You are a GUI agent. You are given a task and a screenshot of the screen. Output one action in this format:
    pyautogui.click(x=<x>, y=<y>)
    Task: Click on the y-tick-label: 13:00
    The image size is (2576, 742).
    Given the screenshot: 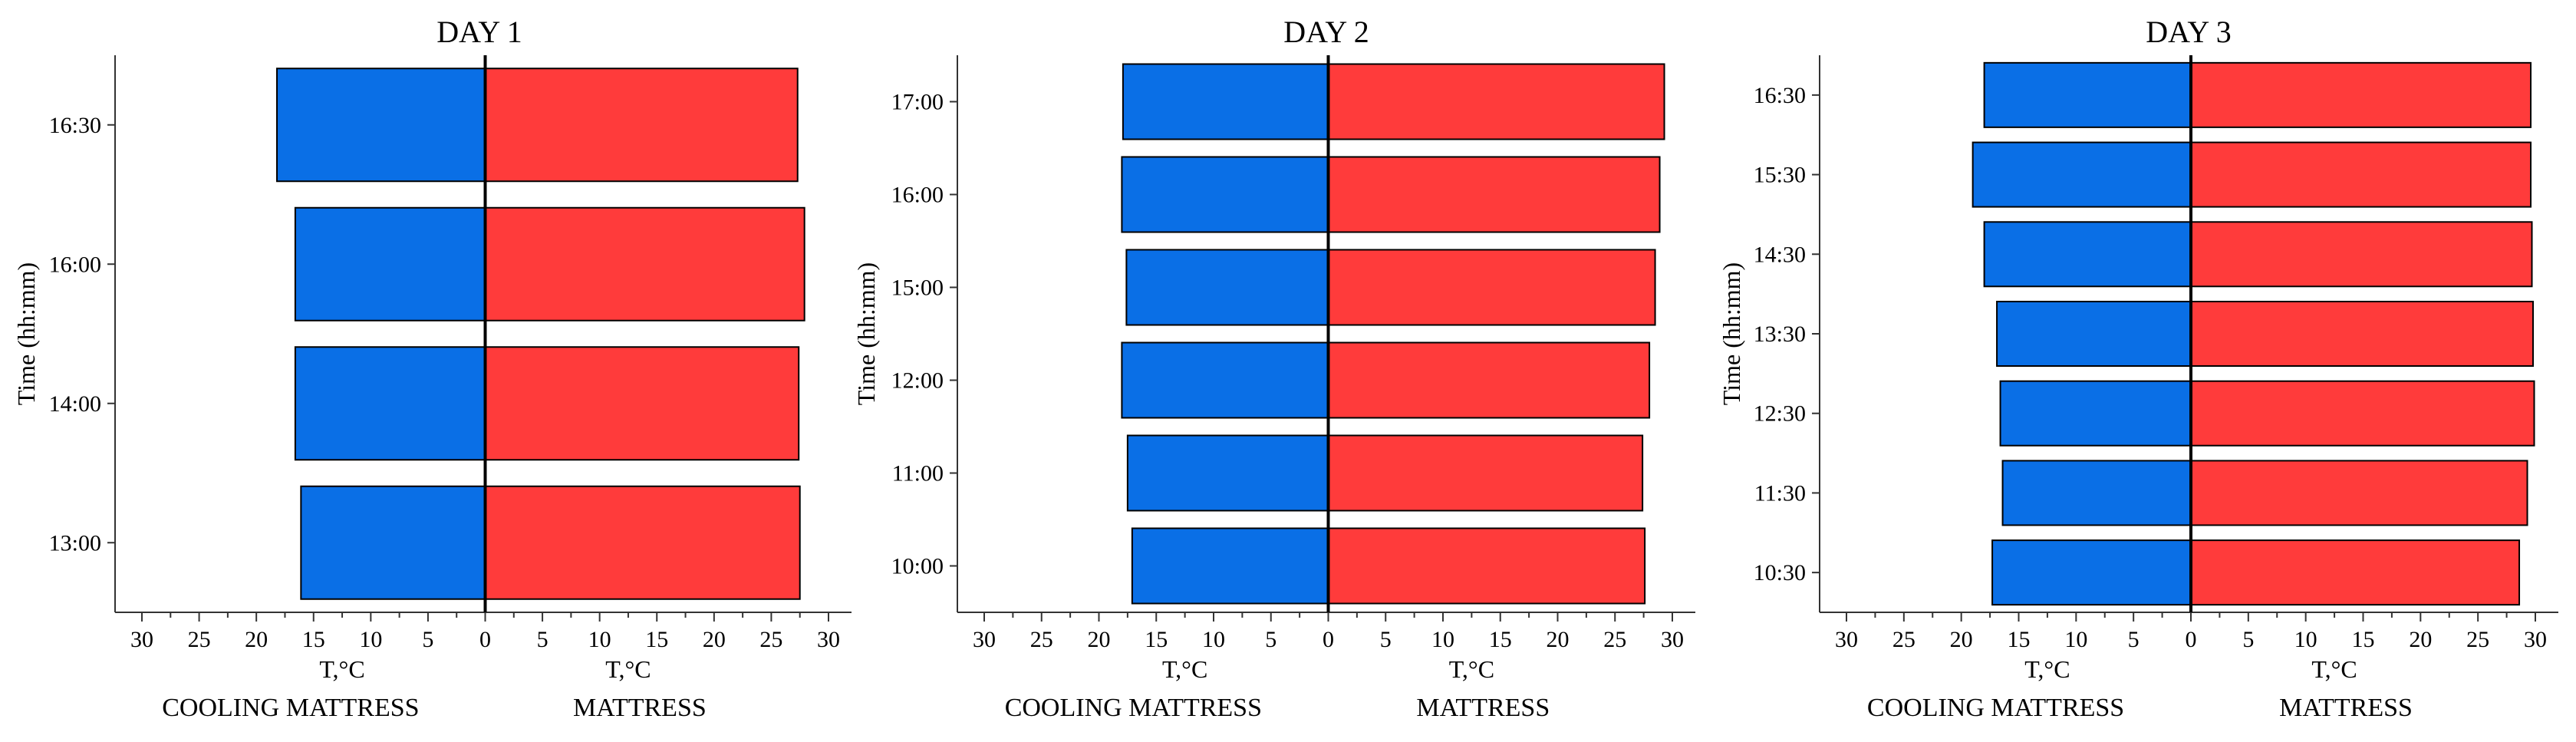 What is the action you would take?
    pyautogui.click(x=75, y=543)
    